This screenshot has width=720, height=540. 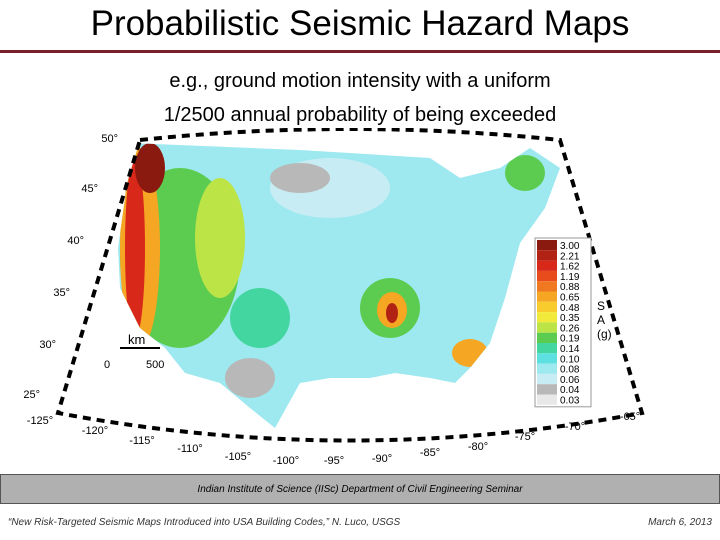 What do you see at coordinates (570, 359) in the screenshot?
I see `legend-label: 0.10` at bounding box center [570, 359].